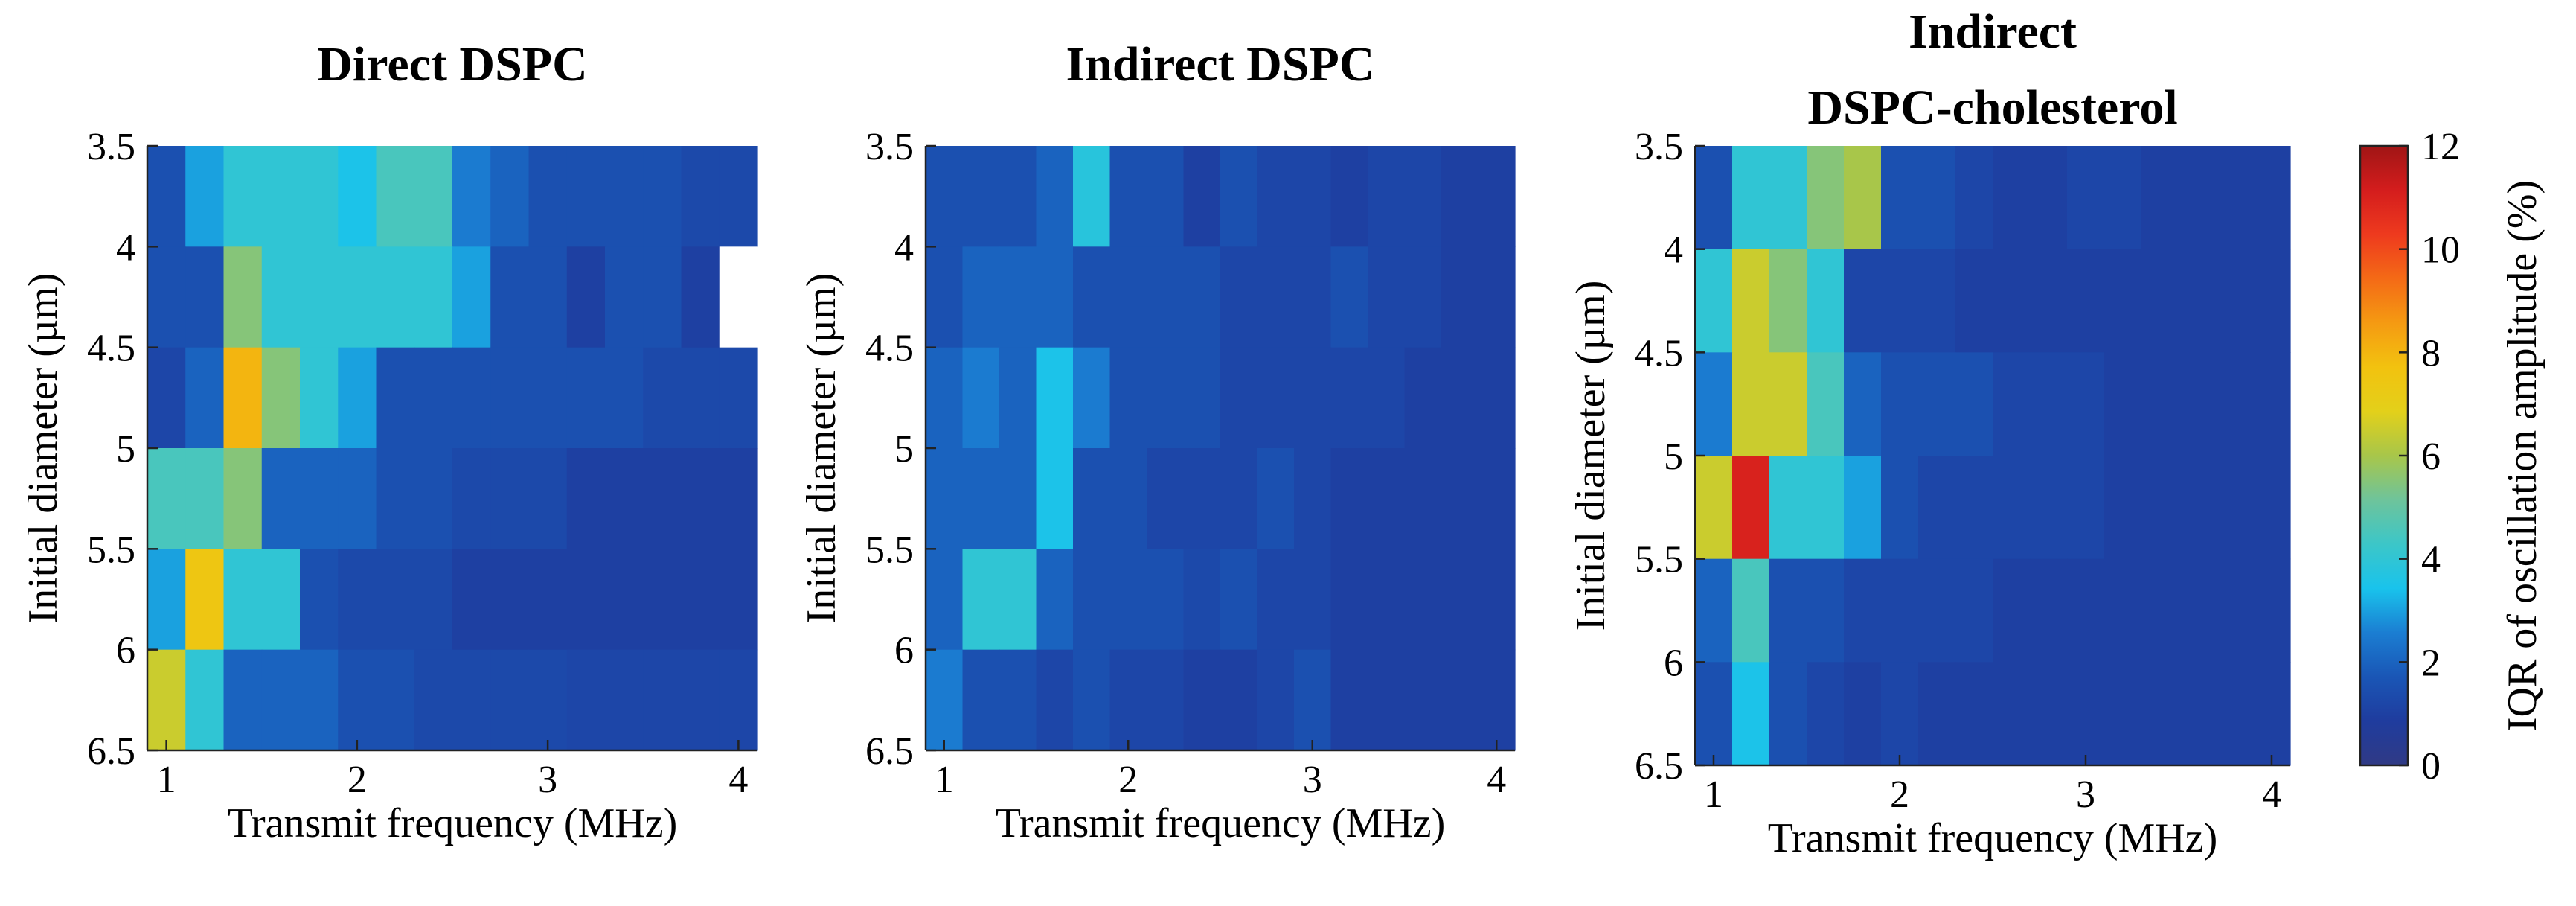  Describe the element at coordinates (1673, 663) in the screenshot. I see `y-tick-label: 6` at that location.